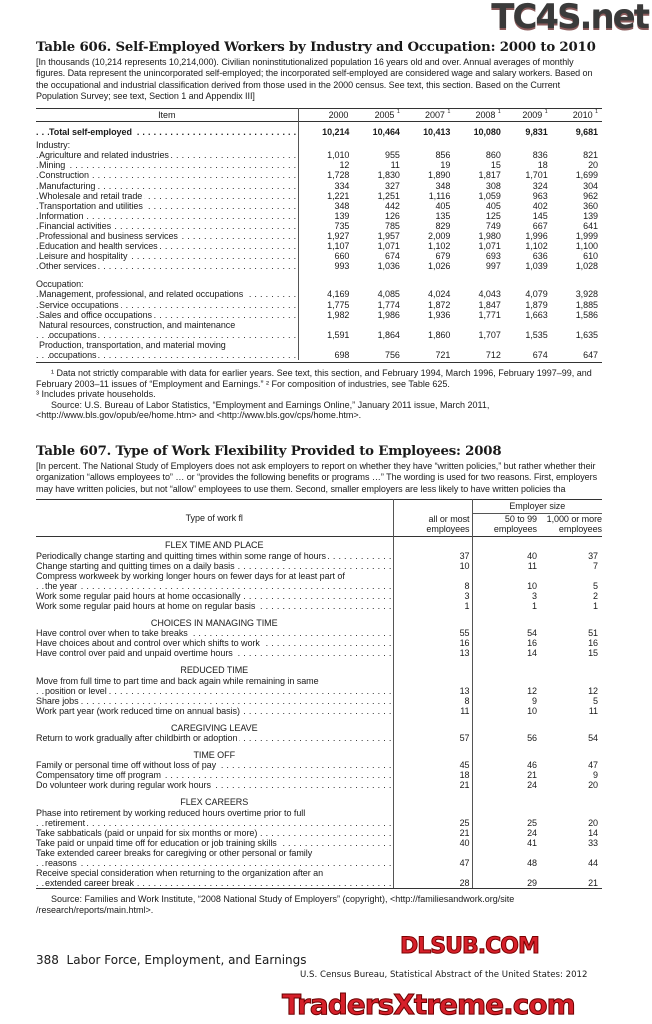 Image resolution: width=652 pixels, height=1024 pixels. What do you see at coordinates (532, 822) in the screenshot?
I see `value-cell: 25` at bounding box center [532, 822].